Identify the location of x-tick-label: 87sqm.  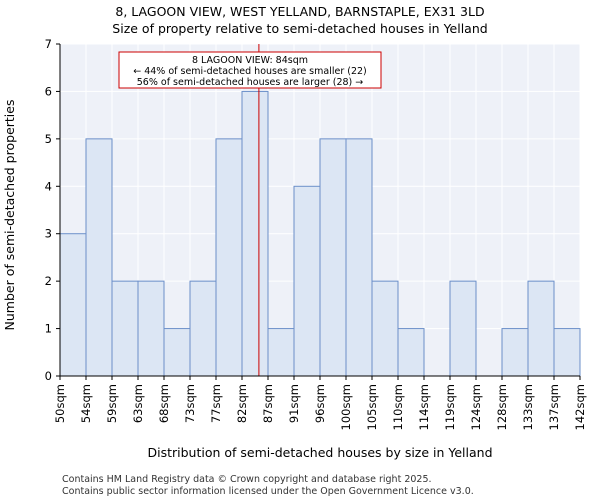
(268, 403).